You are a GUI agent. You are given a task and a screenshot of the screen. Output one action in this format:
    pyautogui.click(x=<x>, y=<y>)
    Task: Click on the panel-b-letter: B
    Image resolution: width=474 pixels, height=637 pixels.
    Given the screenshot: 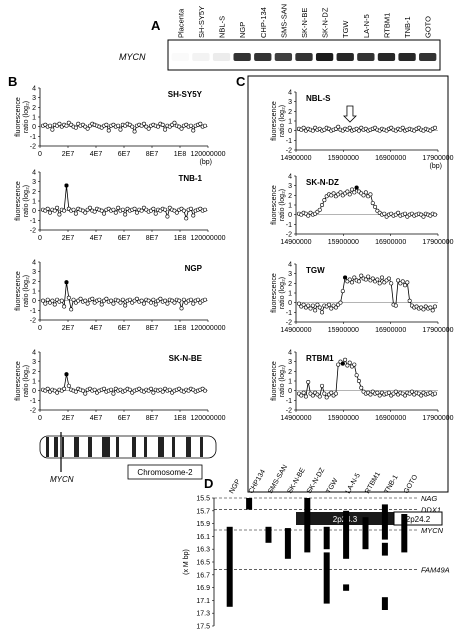 What is the action you would take?
    pyautogui.click(x=12, y=81)
    